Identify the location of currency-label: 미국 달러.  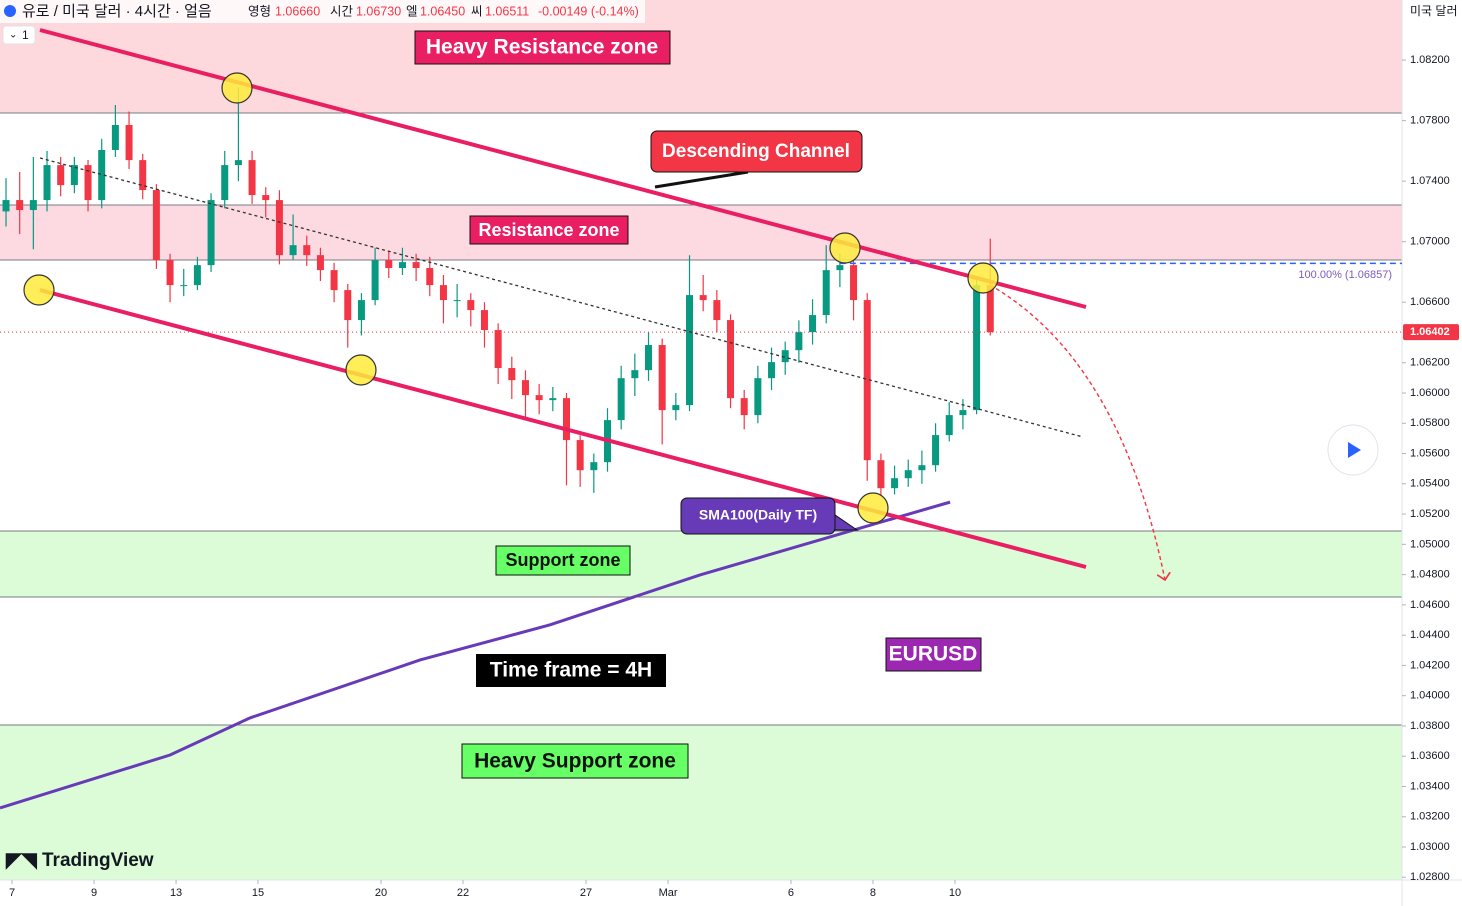
(1434, 11).